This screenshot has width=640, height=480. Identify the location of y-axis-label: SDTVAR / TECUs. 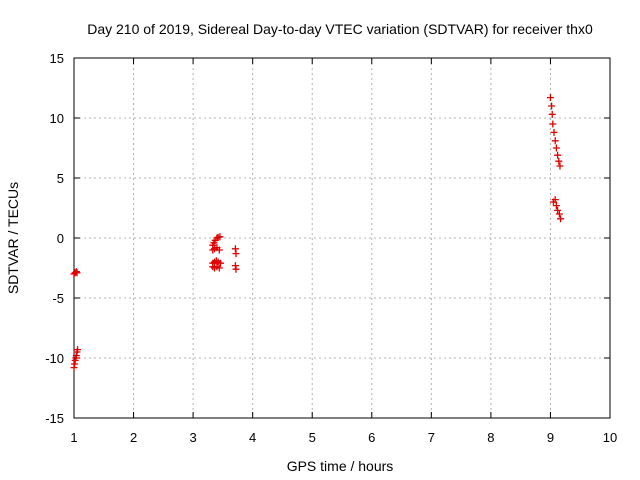
(13, 238).